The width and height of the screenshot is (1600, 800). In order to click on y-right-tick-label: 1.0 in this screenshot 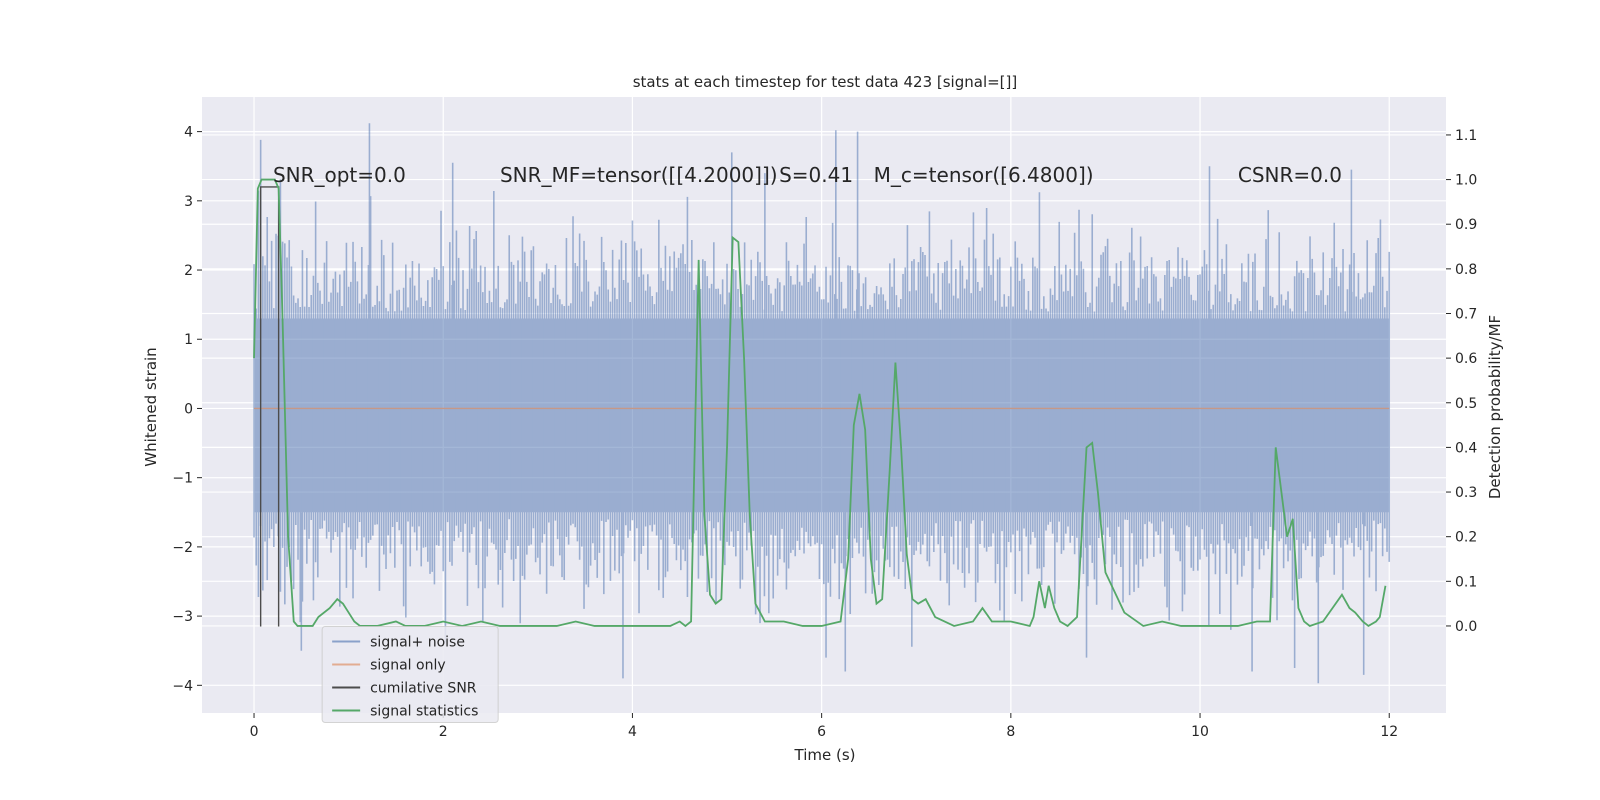, I will do `click(1466, 181)`.